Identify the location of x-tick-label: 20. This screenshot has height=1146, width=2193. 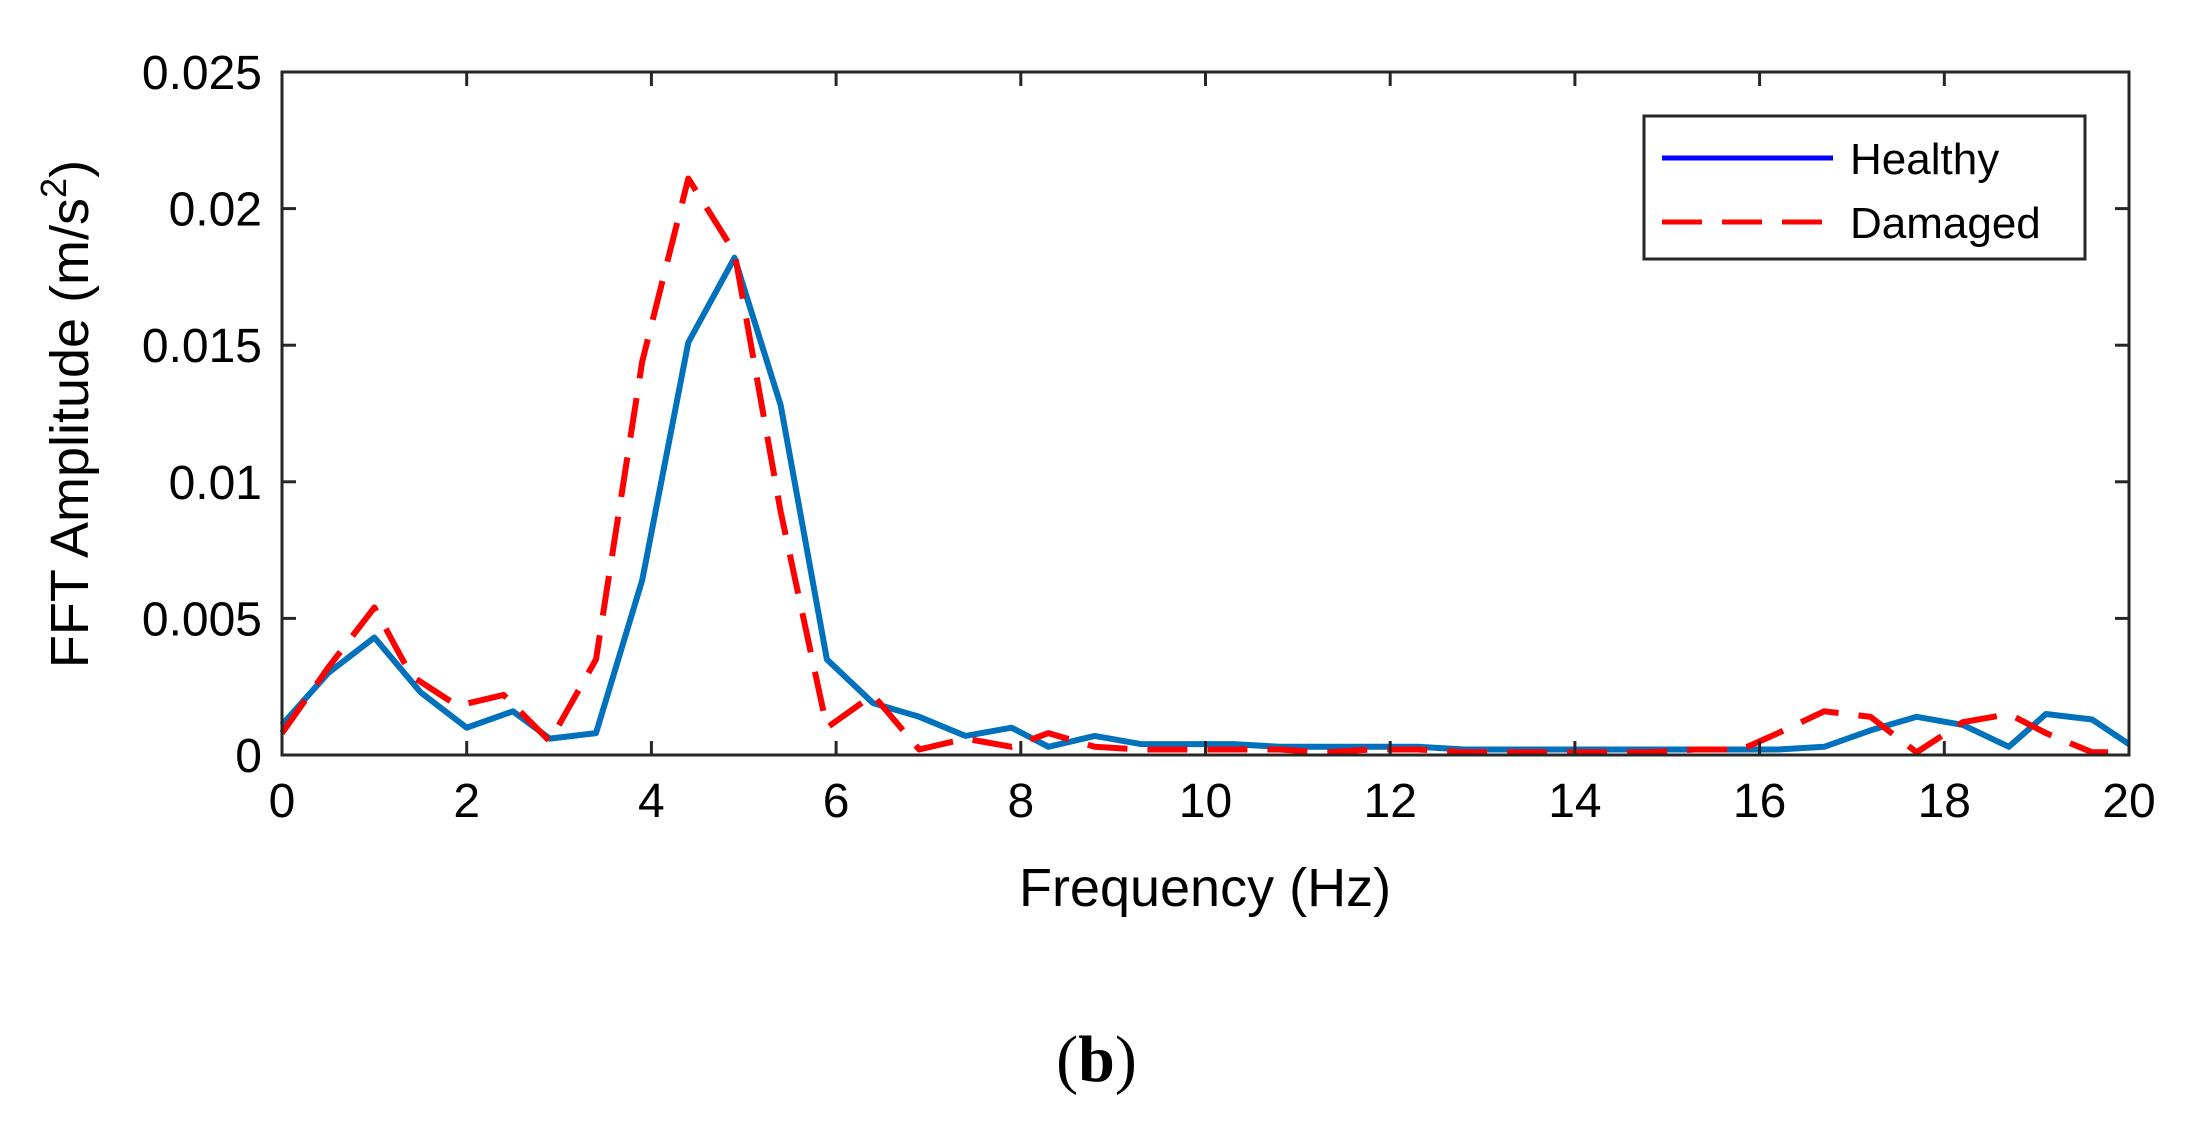
(2128, 801).